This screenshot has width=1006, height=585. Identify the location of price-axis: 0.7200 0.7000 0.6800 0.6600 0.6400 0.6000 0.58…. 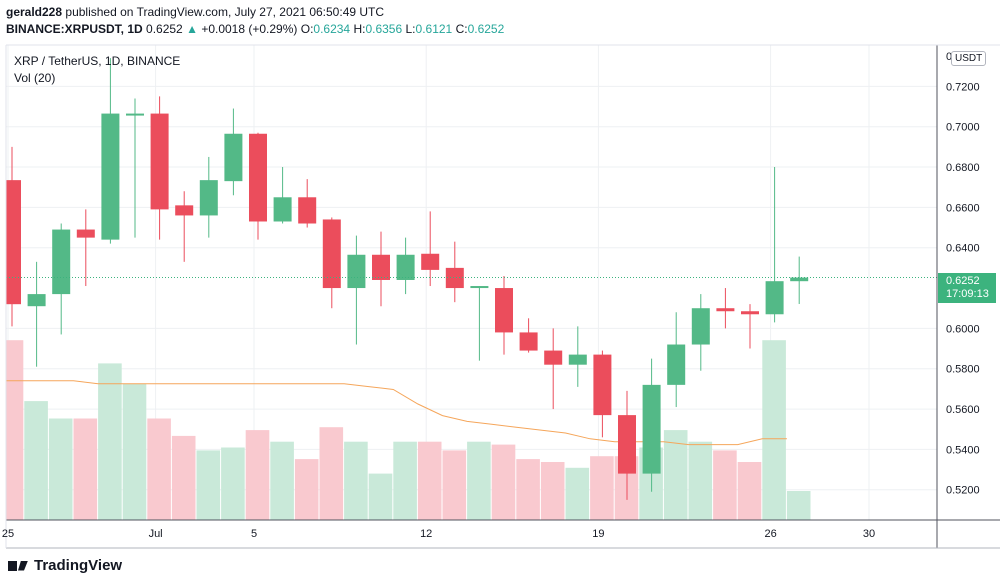
(963, 274).